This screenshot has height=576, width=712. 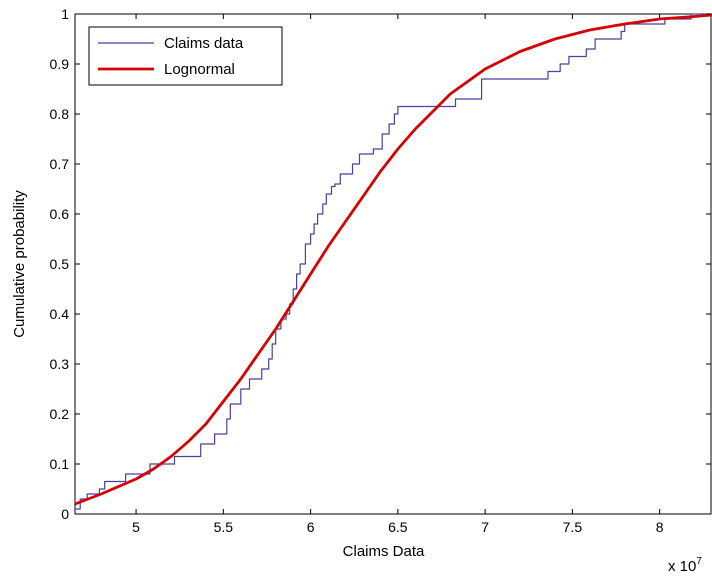 I want to click on x-tick-label: 7.5, so click(x=573, y=527).